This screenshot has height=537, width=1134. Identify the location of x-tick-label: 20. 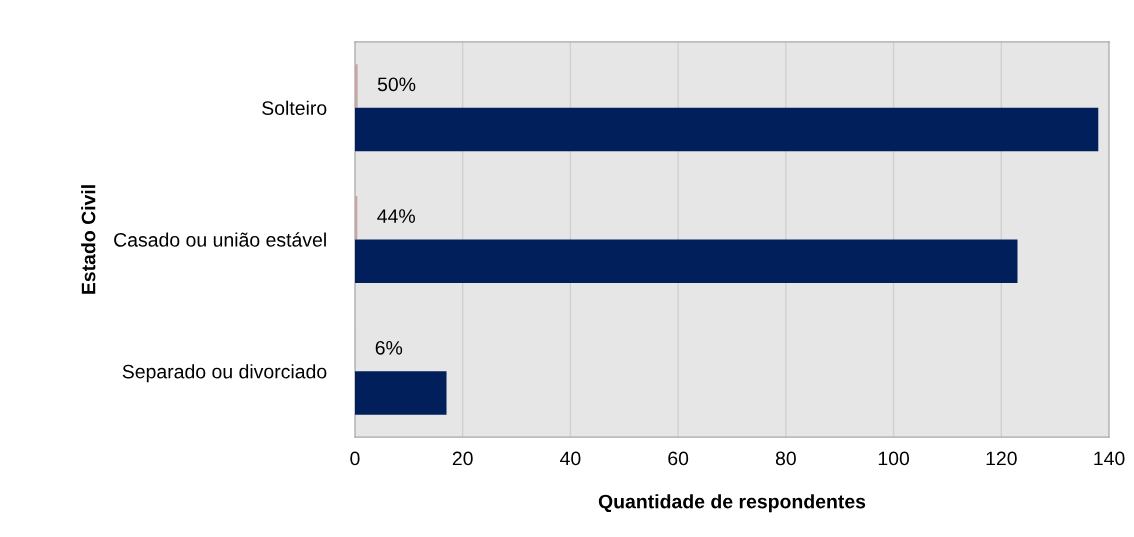
(462, 458).